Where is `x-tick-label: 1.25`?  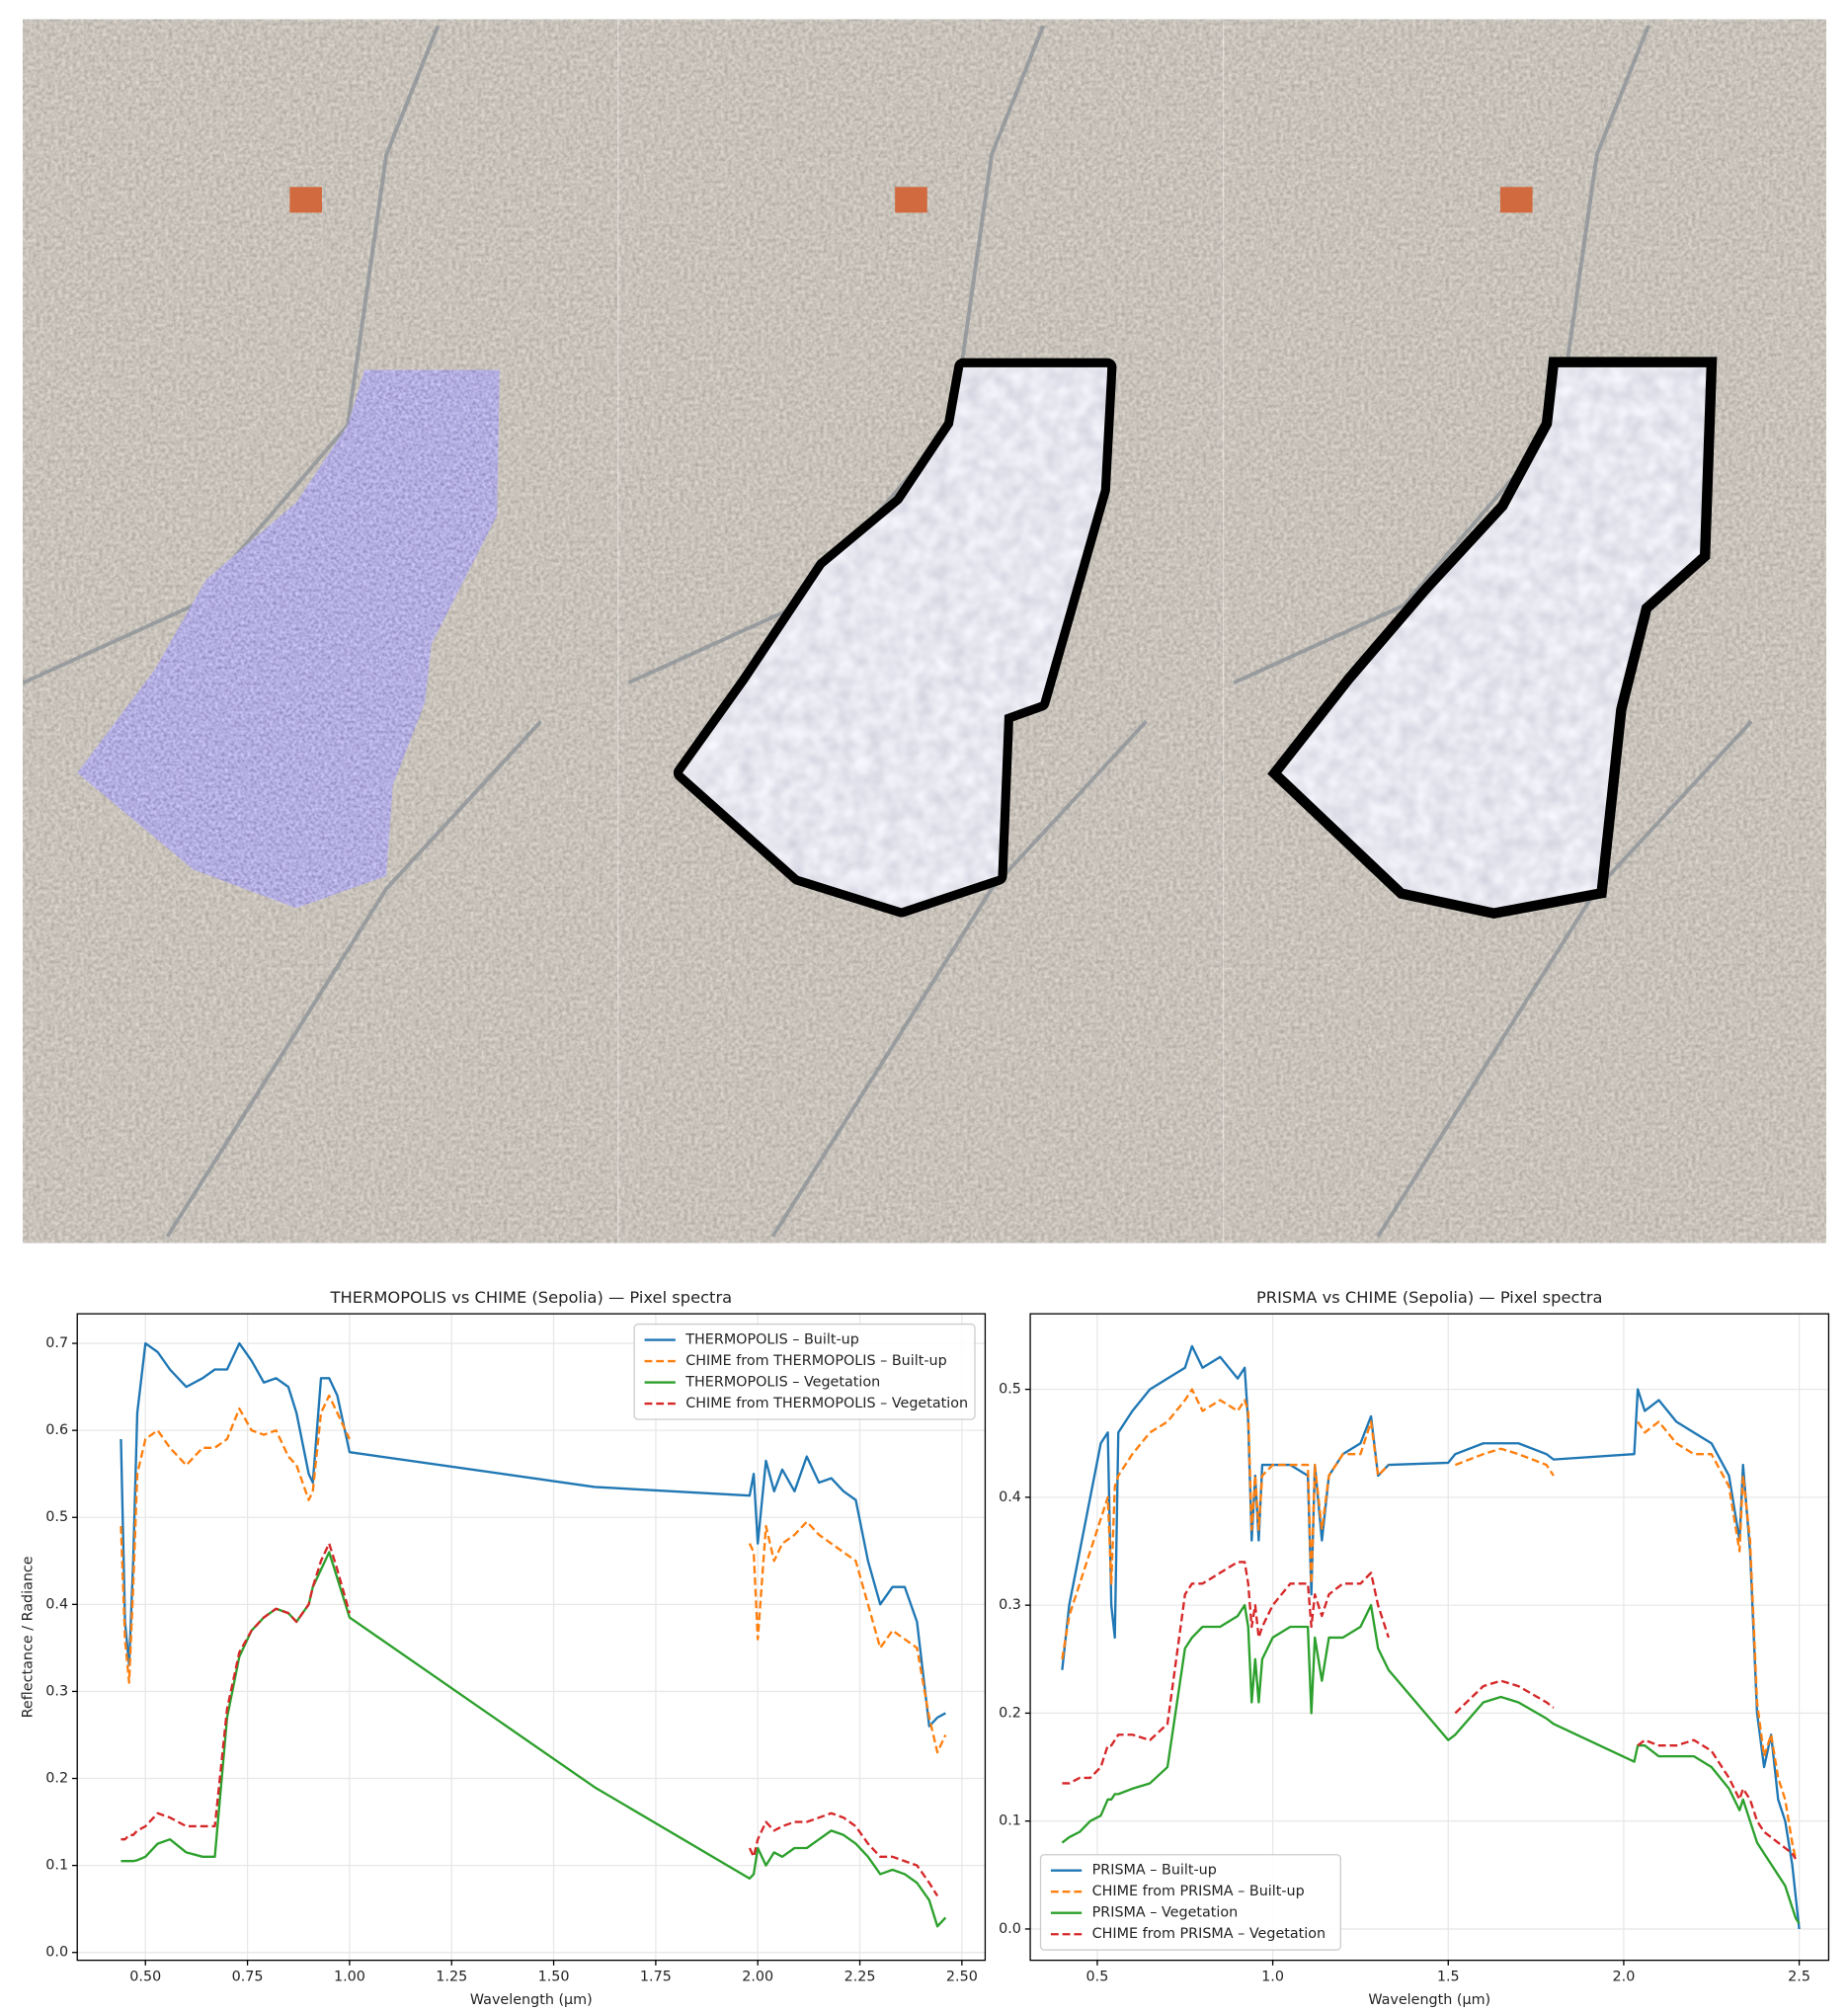
x-tick-label: 1.25 is located at coordinates (451, 1978).